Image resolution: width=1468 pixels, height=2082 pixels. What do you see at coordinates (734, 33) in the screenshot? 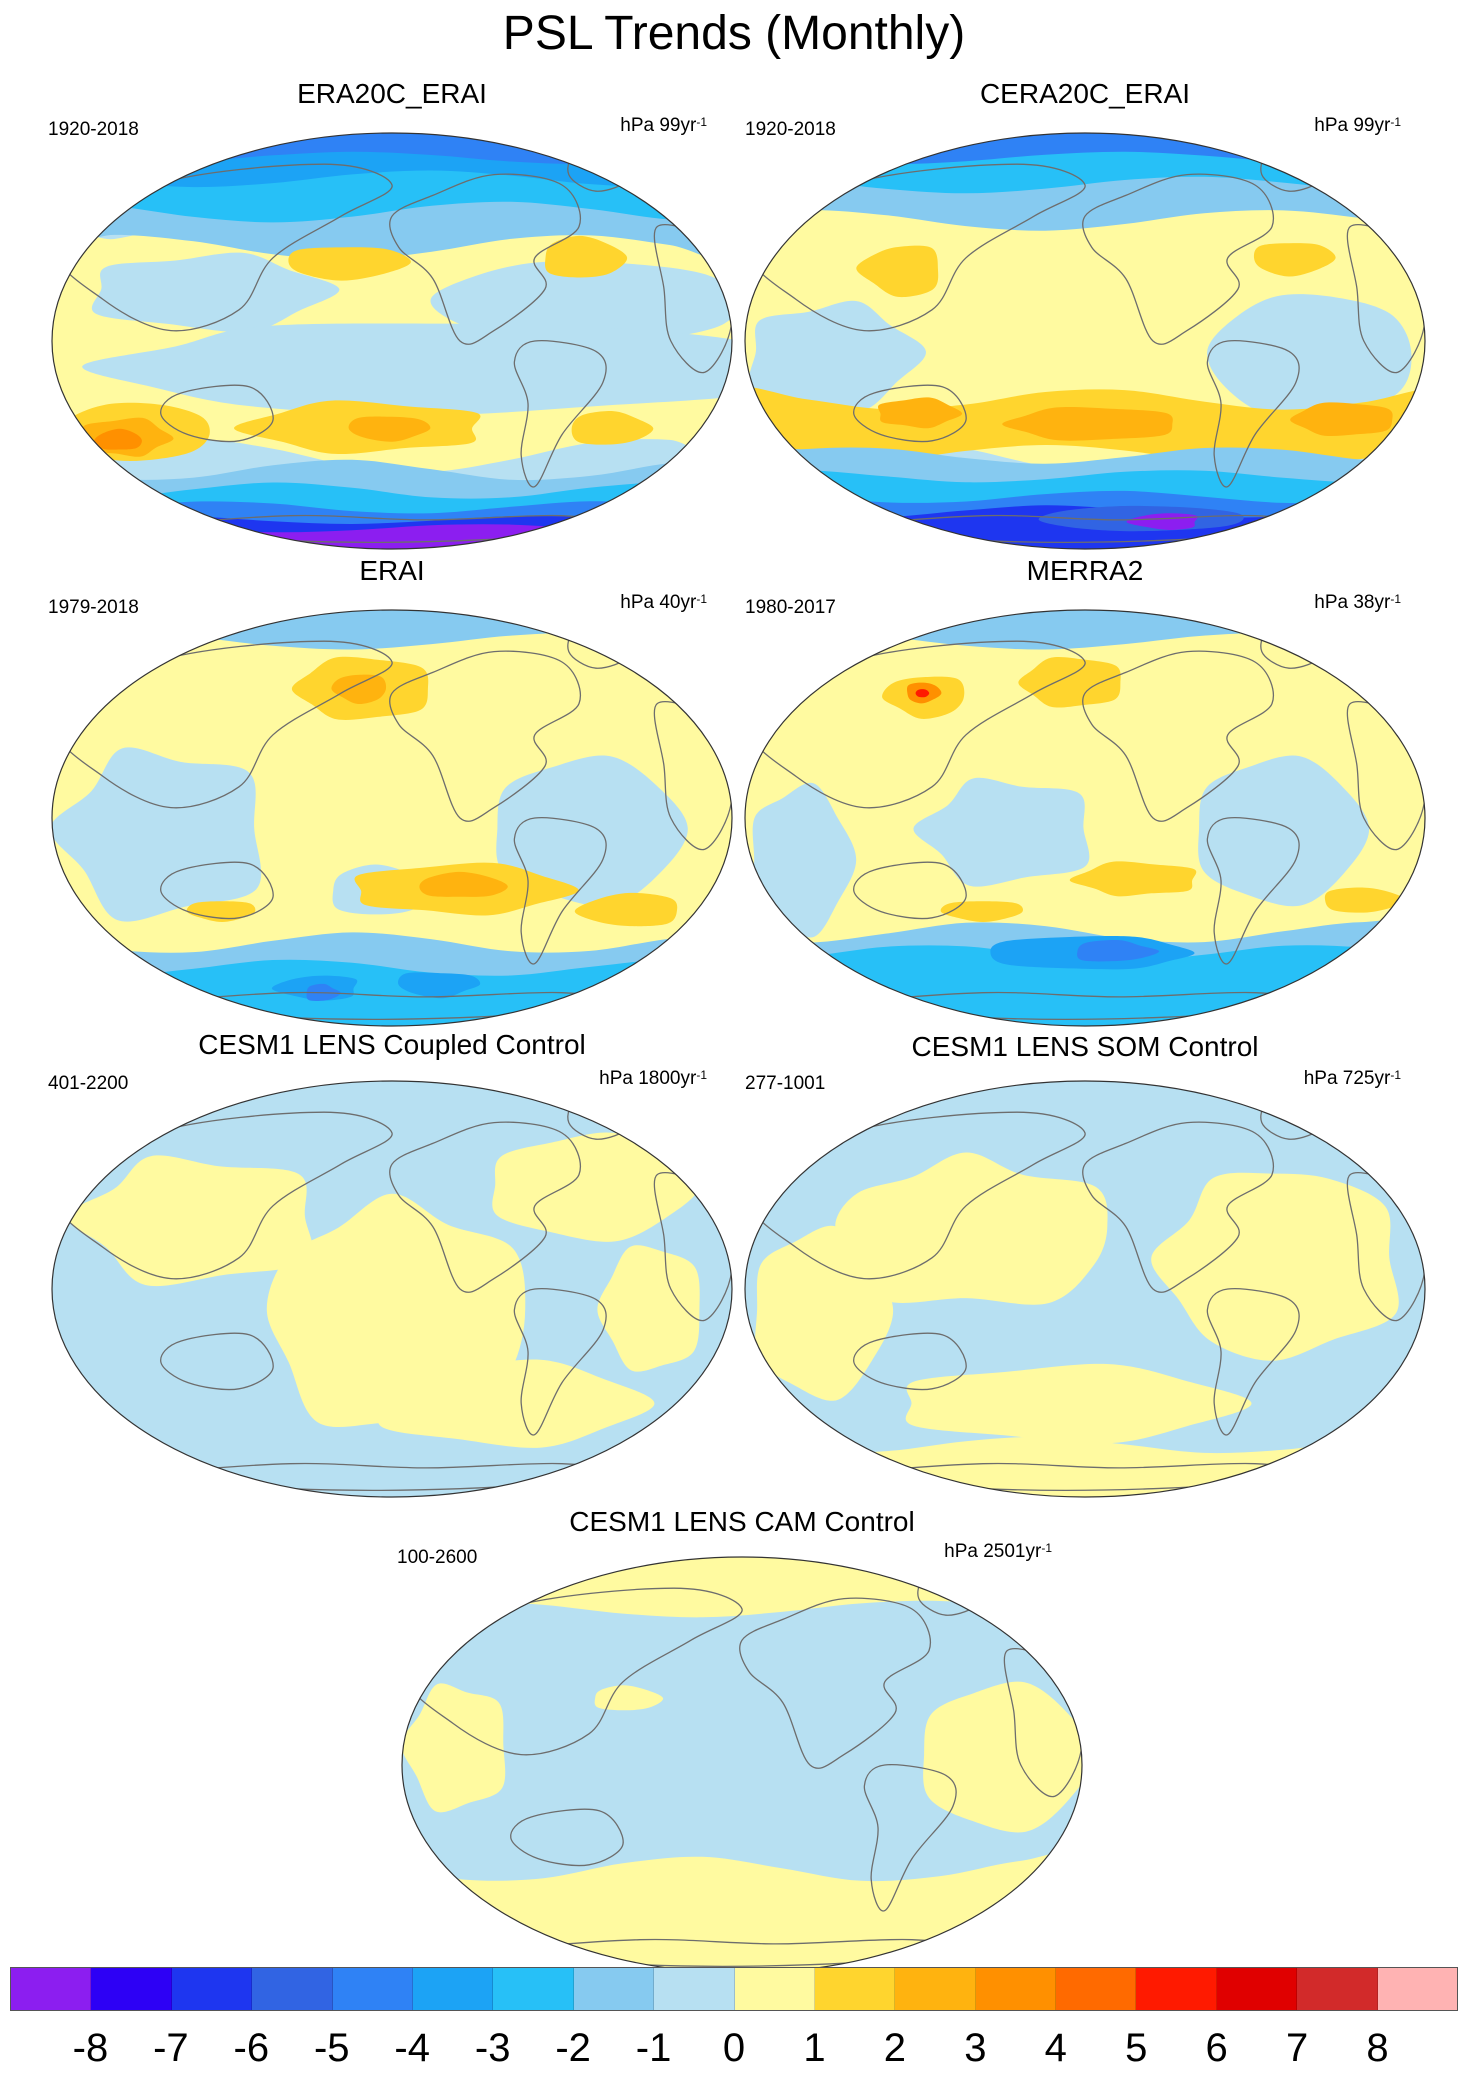
I see `figure-title: PSL Trends (Monthly)` at bounding box center [734, 33].